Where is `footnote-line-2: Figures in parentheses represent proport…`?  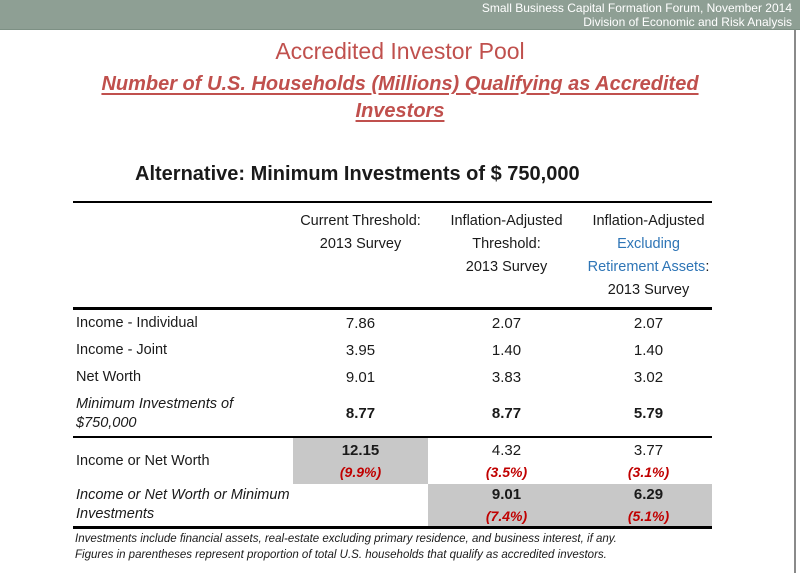 footnote-line-2: Figures in parentheses represent proport… is located at coordinates (341, 555).